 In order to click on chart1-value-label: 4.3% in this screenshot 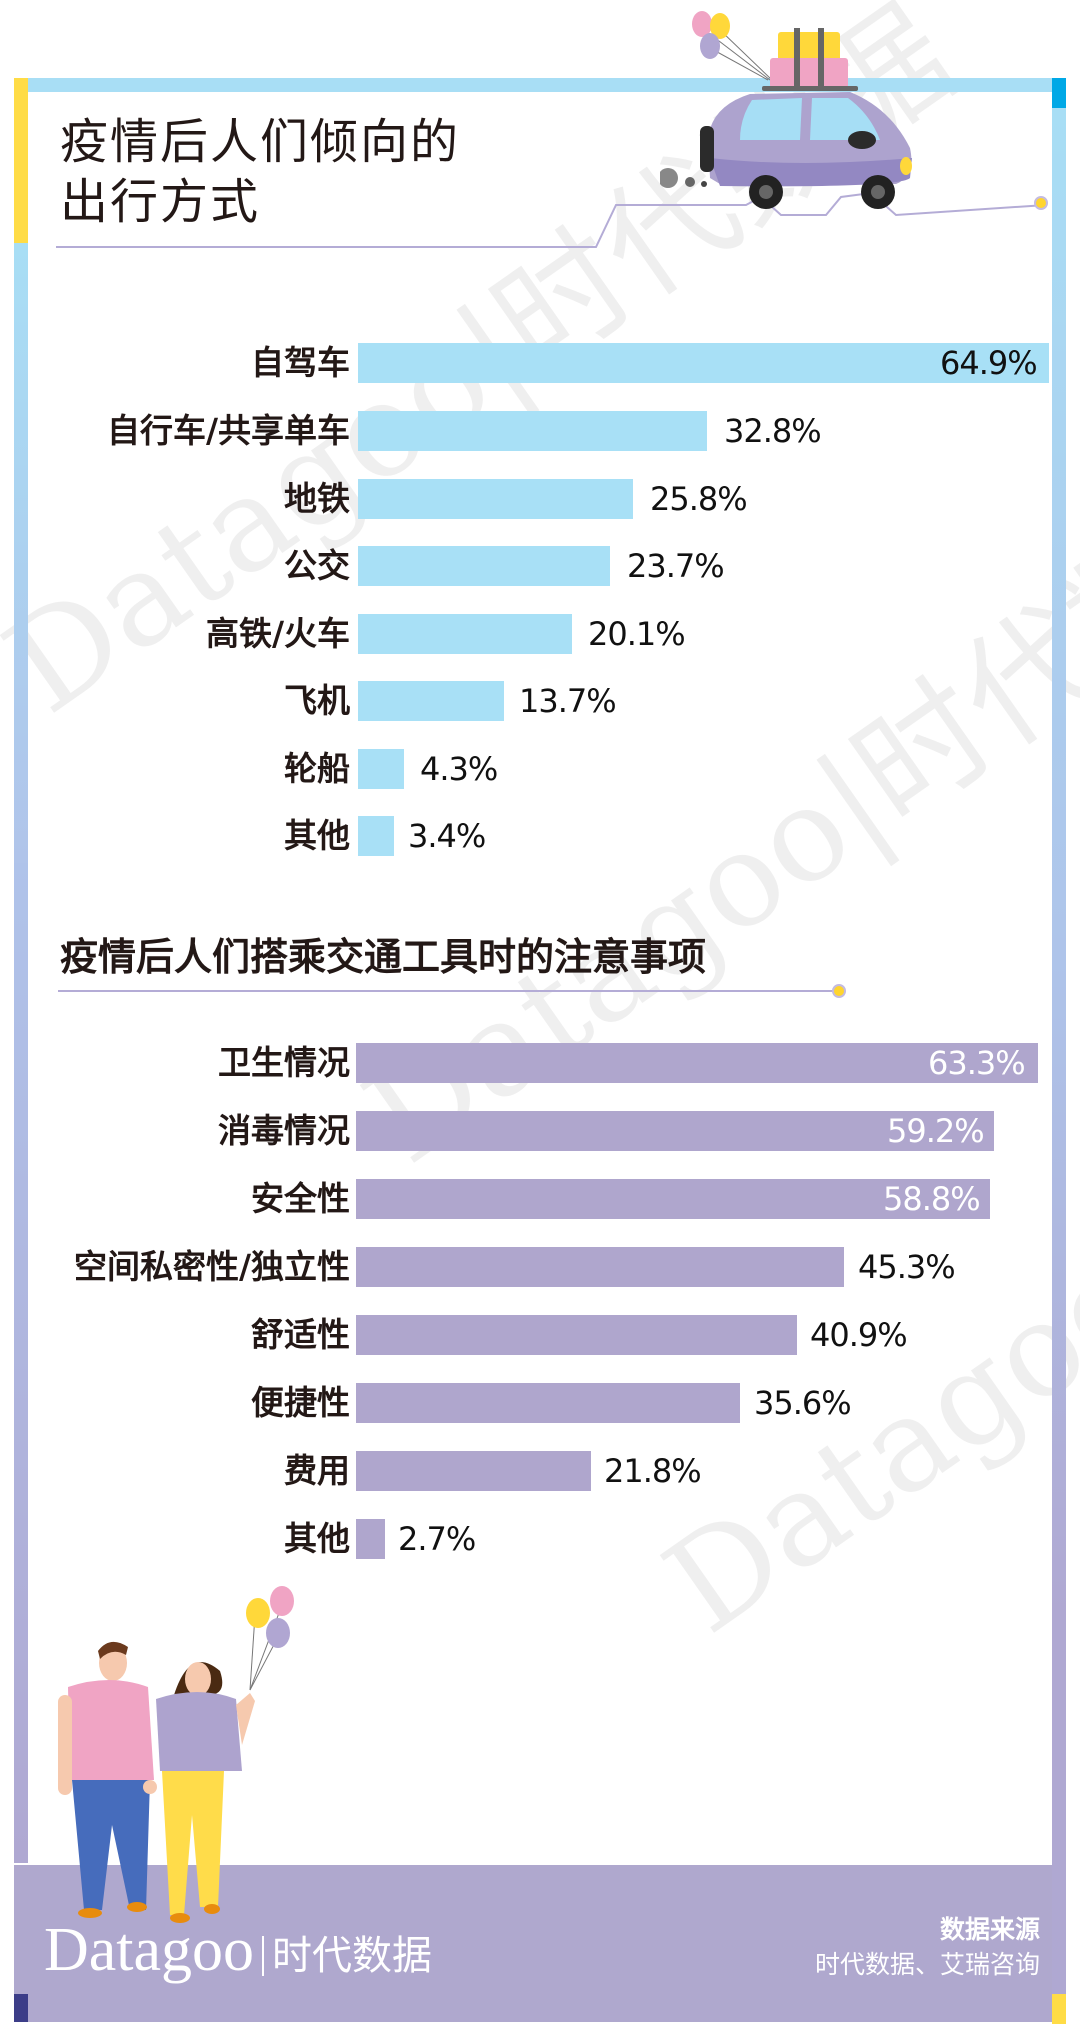, I will do `click(459, 769)`.